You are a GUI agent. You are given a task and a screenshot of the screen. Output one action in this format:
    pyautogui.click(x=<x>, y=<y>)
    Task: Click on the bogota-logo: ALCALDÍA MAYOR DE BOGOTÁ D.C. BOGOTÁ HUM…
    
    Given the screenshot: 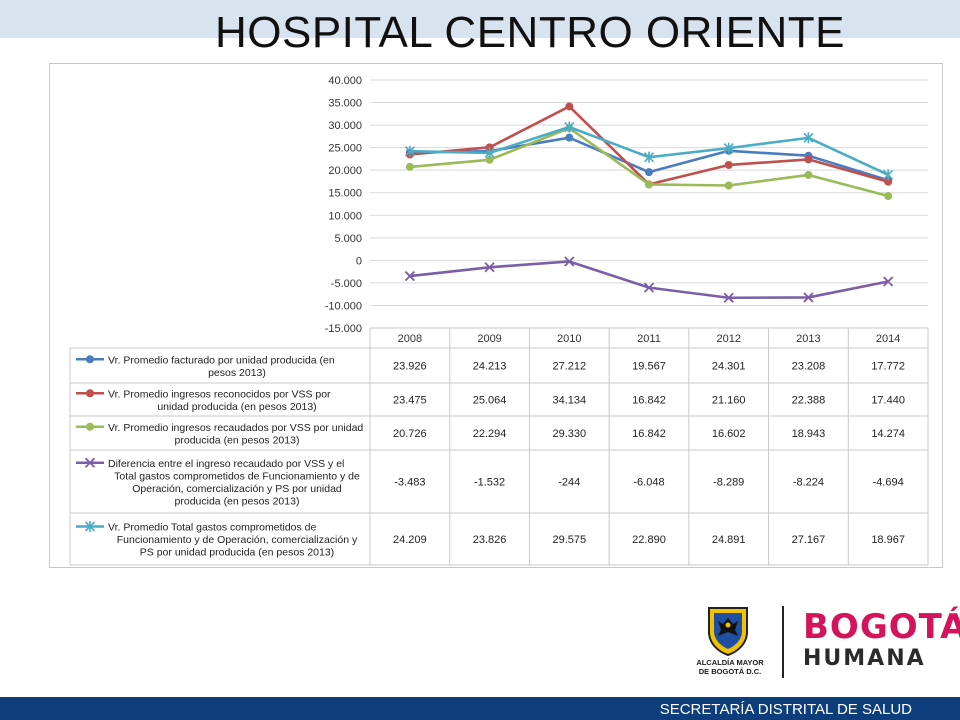 What is the action you would take?
    pyautogui.click(x=822, y=641)
    